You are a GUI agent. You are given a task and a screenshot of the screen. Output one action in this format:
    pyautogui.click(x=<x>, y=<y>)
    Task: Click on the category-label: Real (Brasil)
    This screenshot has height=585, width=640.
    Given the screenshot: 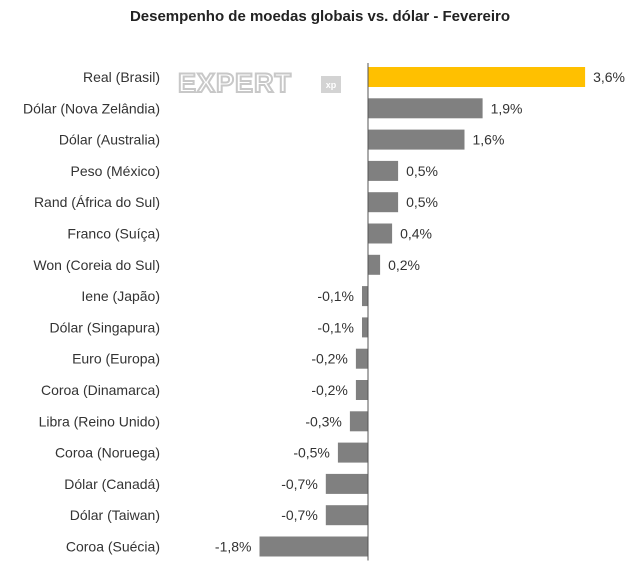 What is the action you would take?
    pyautogui.click(x=121, y=77)
    